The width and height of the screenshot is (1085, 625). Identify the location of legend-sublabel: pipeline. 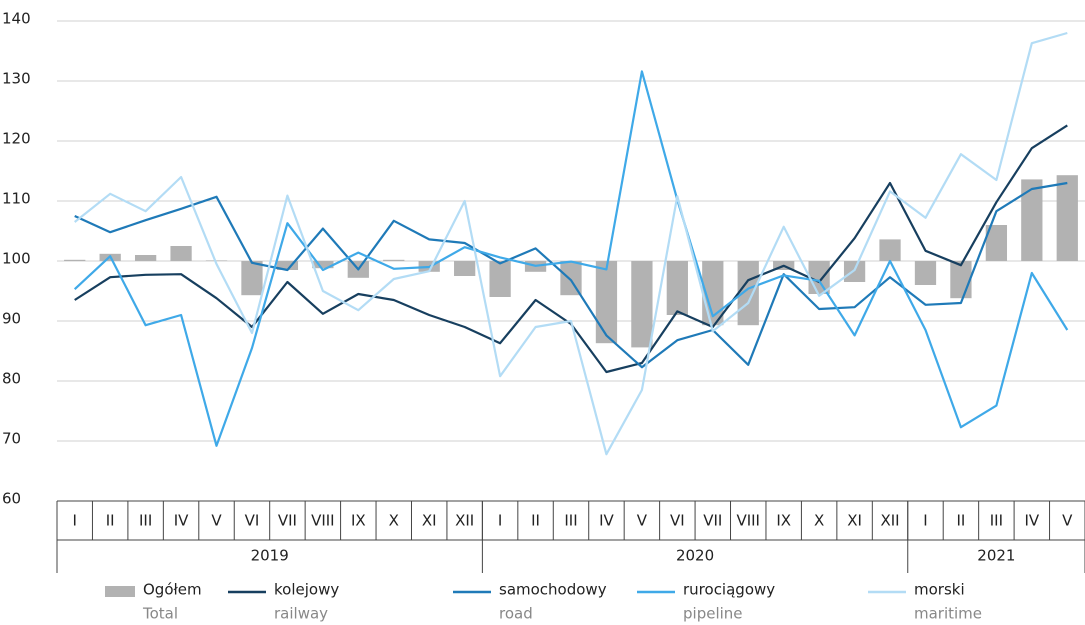
(713, 614).